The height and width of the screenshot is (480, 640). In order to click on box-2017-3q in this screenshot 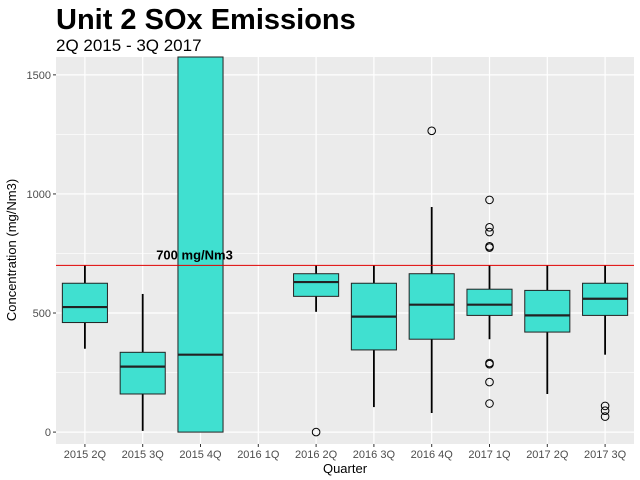, I will do `click(605, 343)`.